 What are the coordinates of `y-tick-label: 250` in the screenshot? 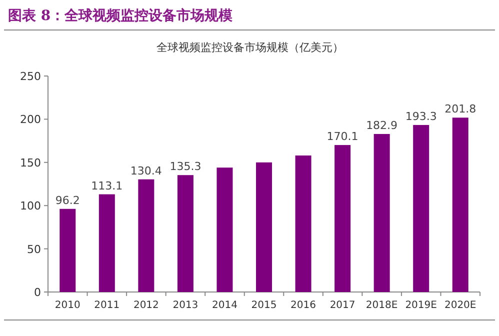 It's located at (30, 76).